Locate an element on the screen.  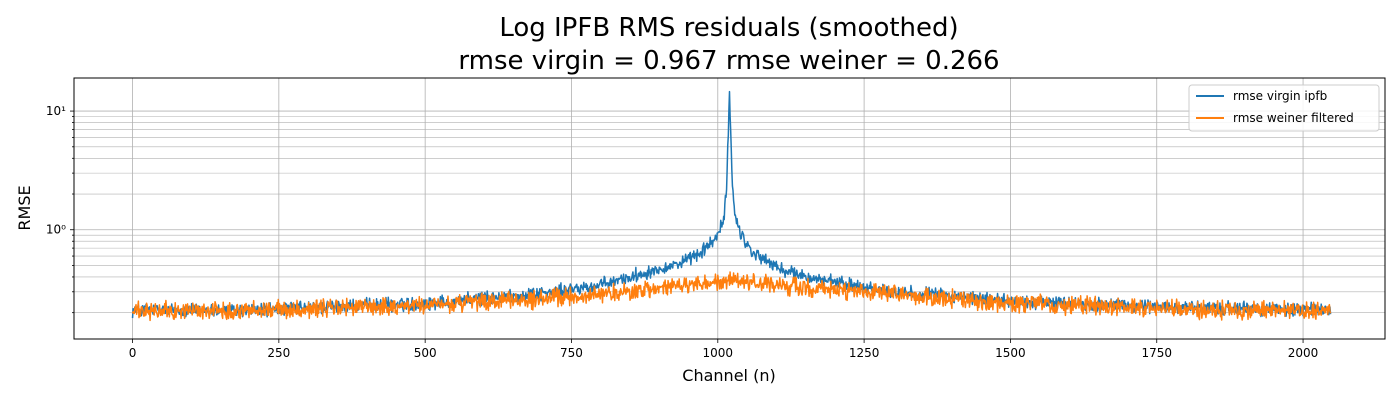
y-axis-label: RMSE is located at coordinates (24, 207).